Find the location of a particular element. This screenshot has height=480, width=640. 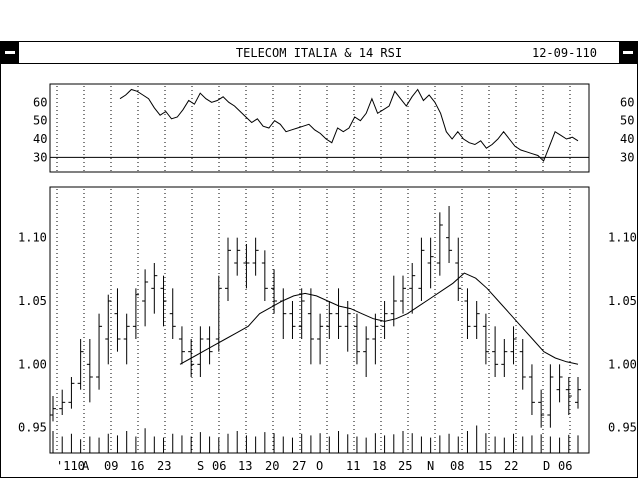

rsi-tick-label-left: 30 is located at coordinates (40, 157).